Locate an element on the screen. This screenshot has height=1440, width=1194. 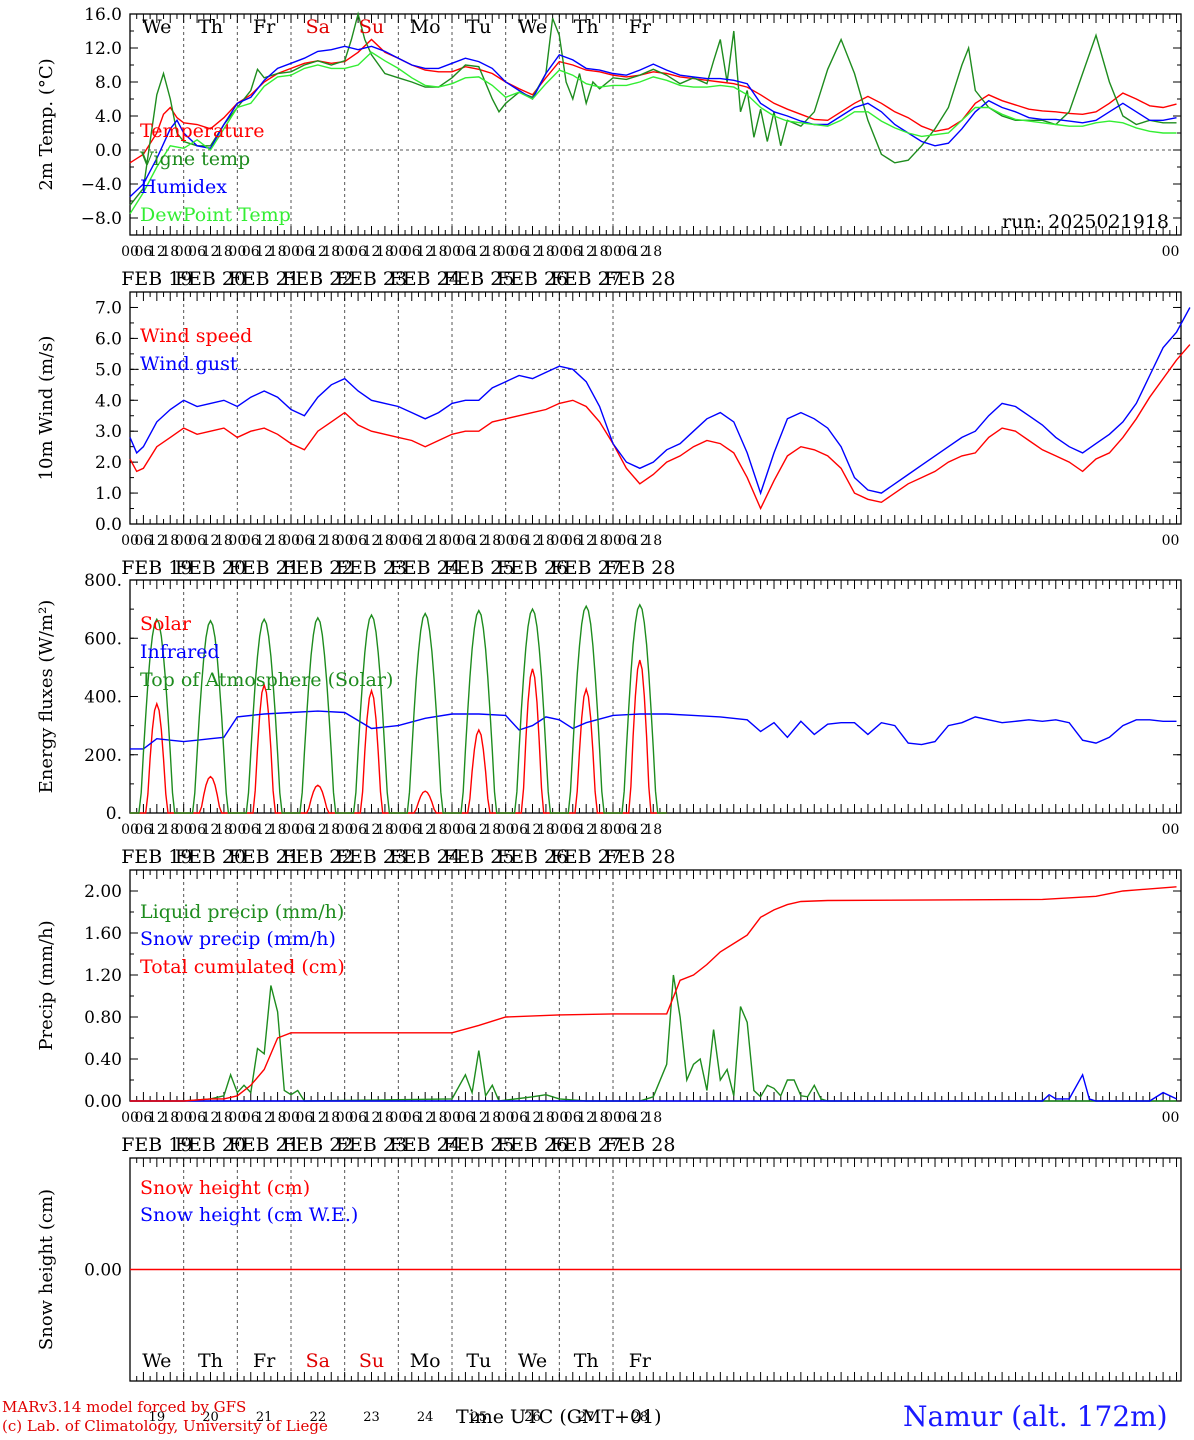
legend-entry: Snow precip (mm/h) is located at coordinates (238, 939).